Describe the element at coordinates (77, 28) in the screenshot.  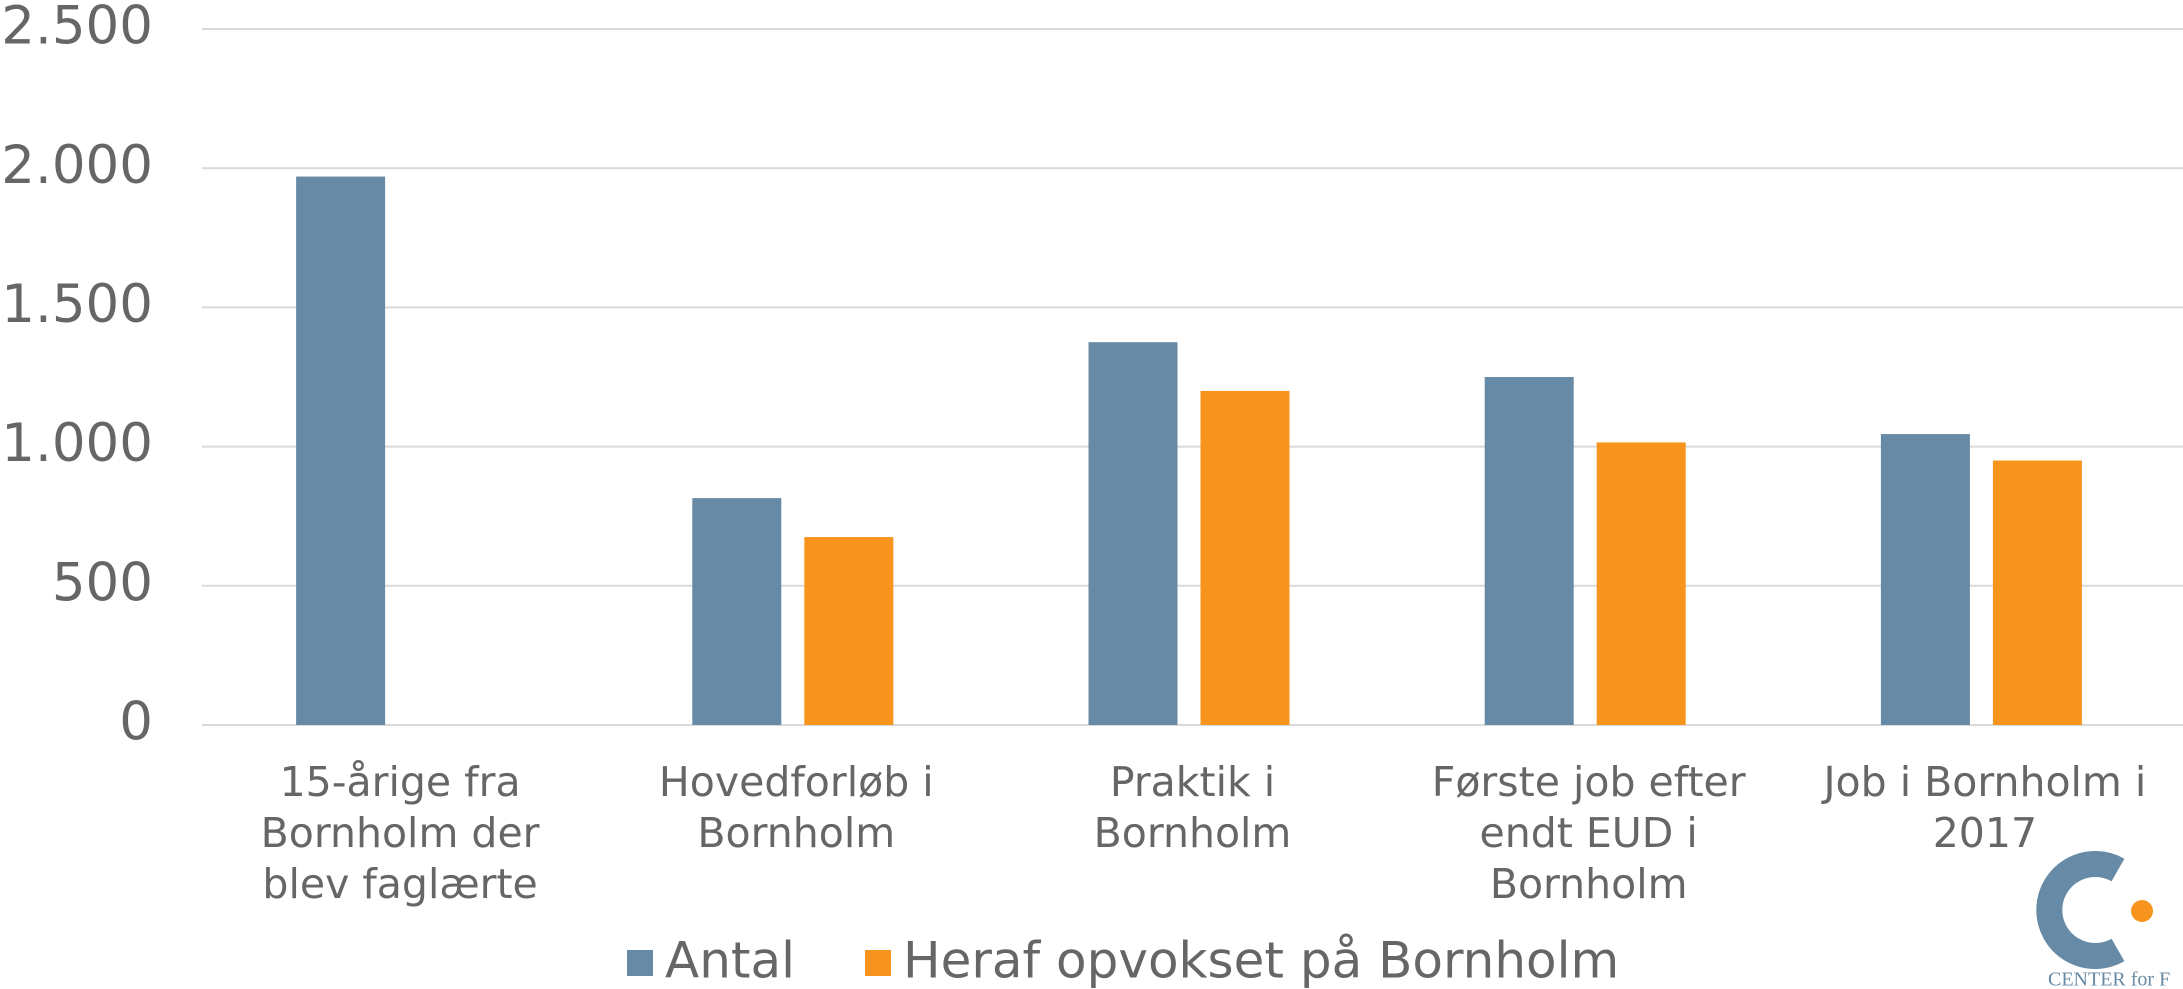
I see `y-tick-label: 2.500` at that location.